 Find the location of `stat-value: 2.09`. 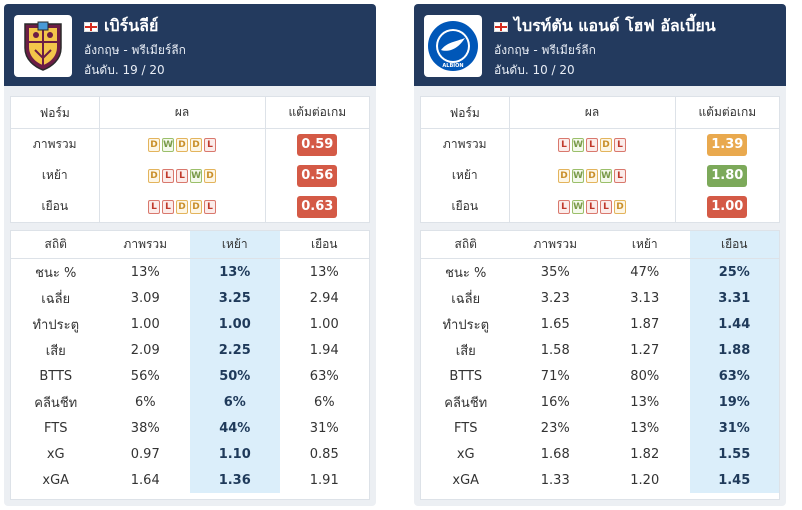

stat-value: 2.09 is located at coordinates (145, 350).